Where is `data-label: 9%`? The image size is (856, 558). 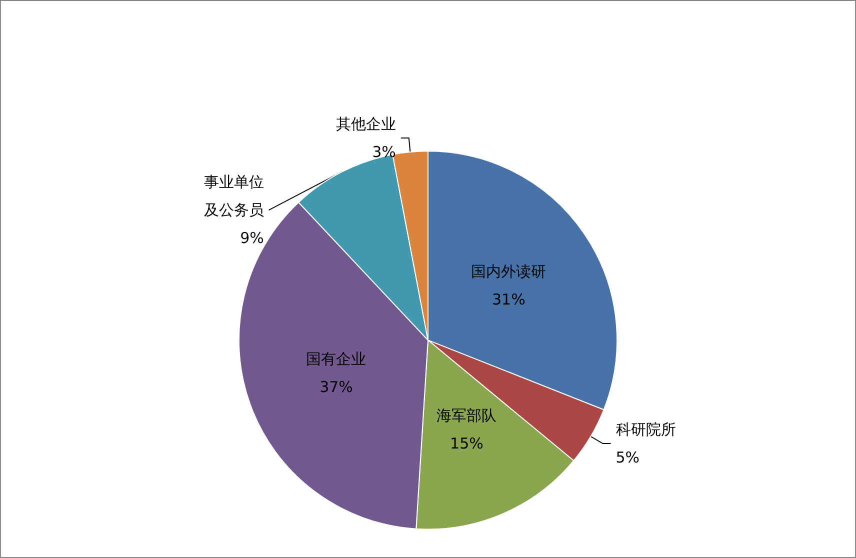 data-label: 9% is located at coordinates (252, 238).